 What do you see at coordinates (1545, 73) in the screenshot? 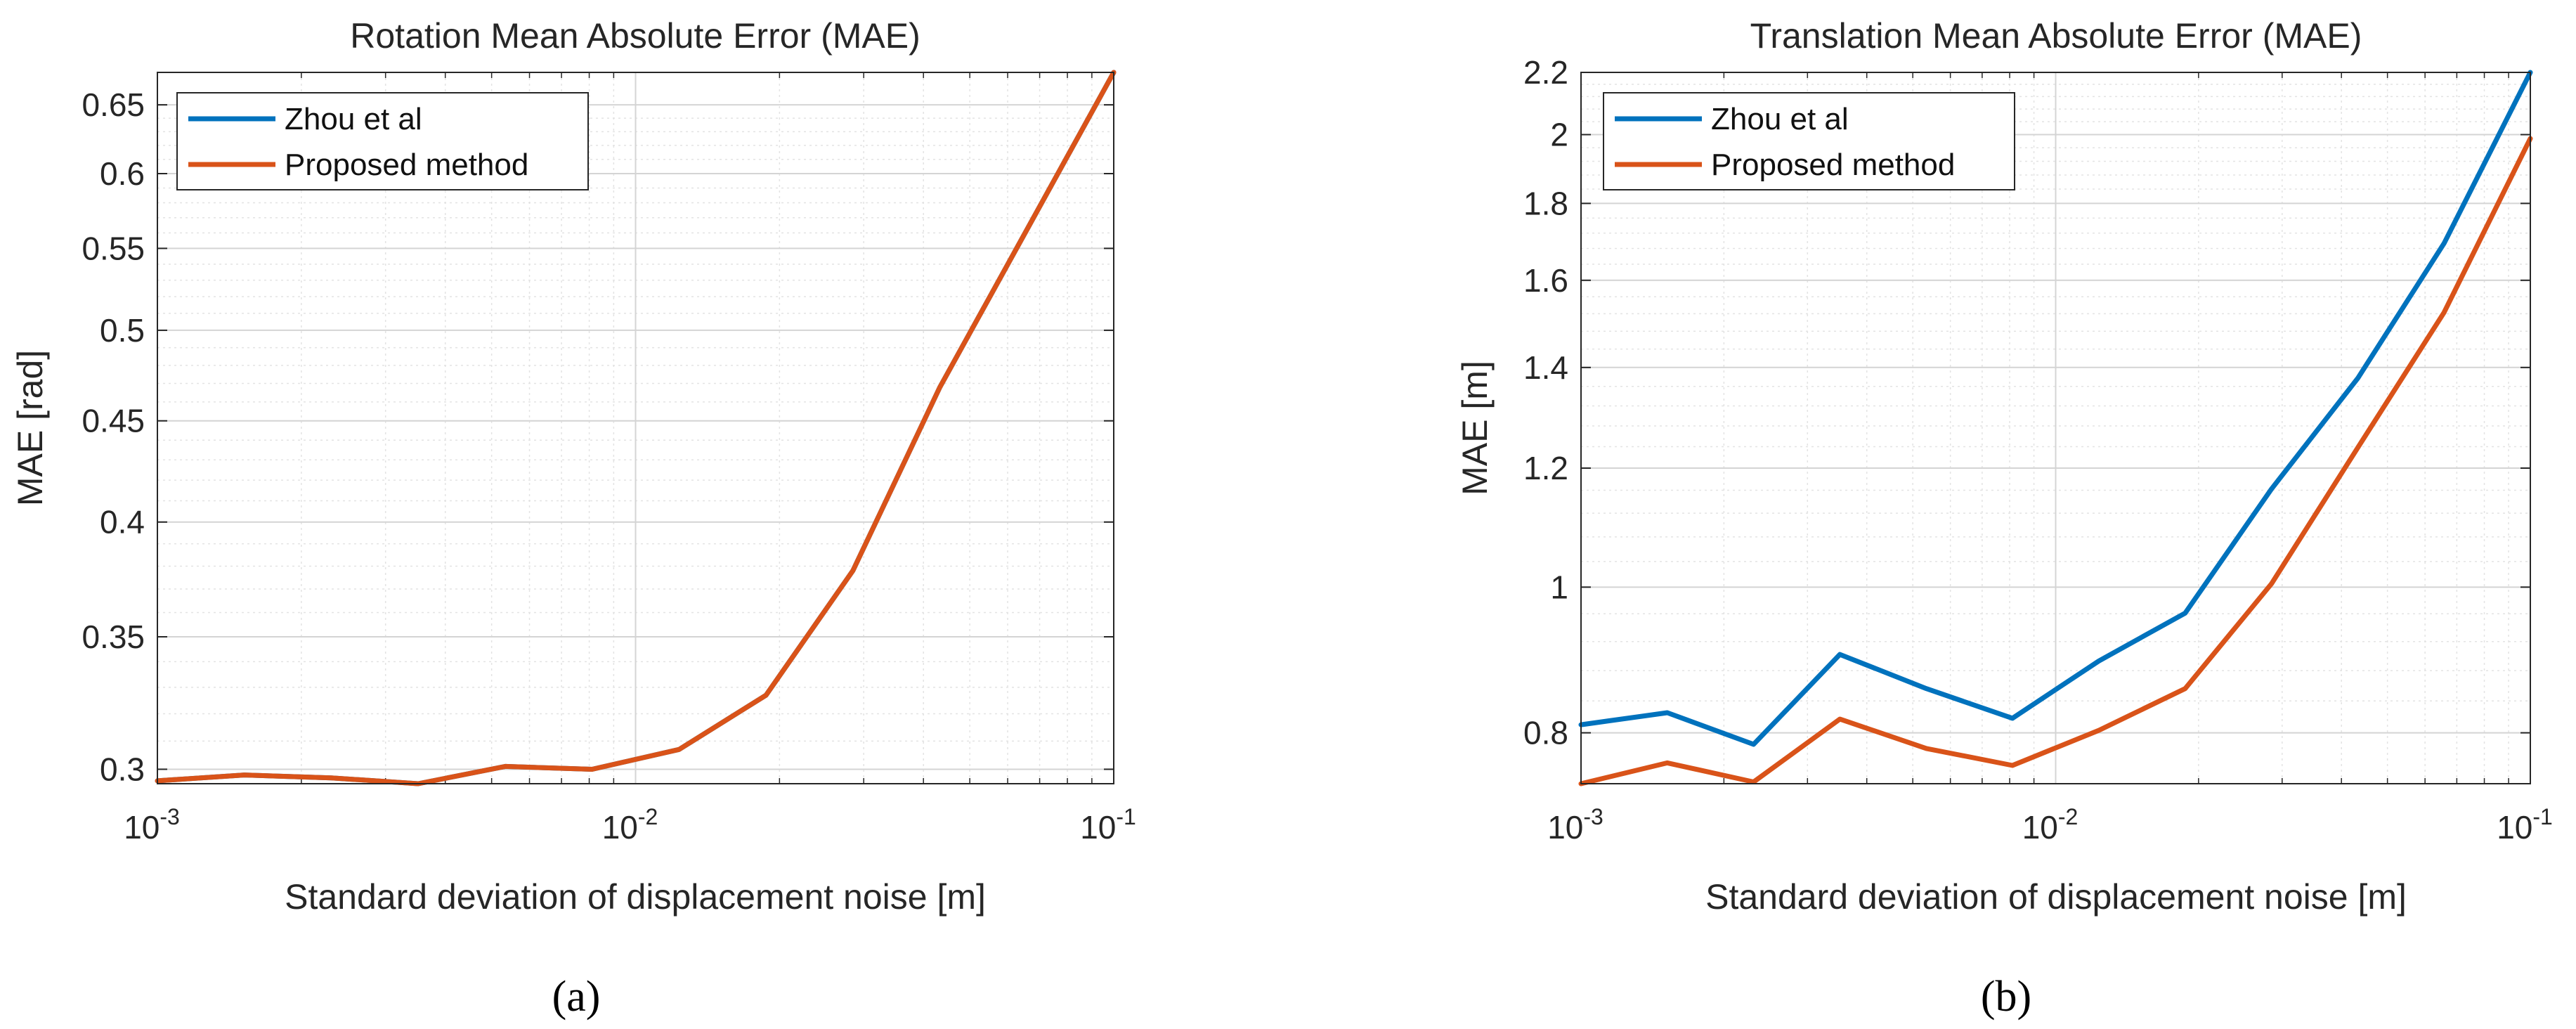
I see `y-tick-label: 2.2` at bounding box center [1545, 73].